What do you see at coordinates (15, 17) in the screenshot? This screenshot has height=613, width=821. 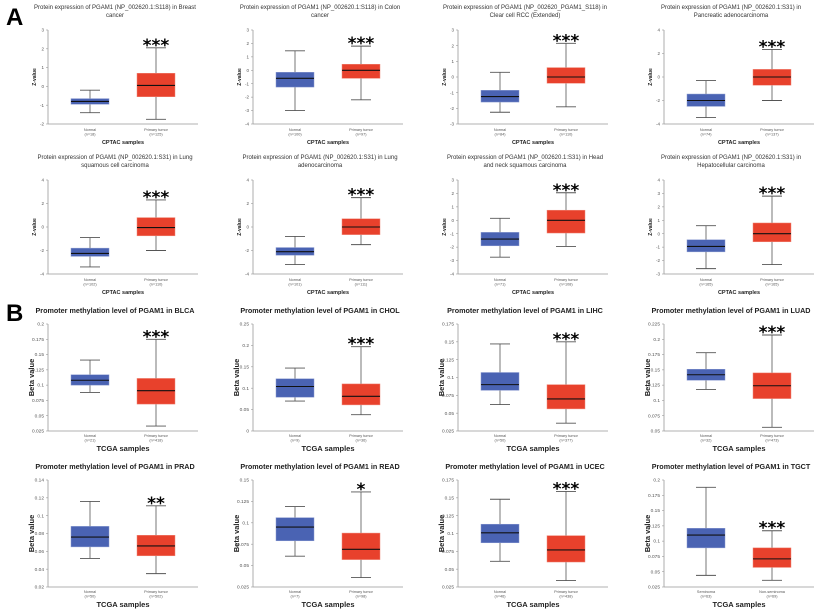 I see `panel-a-letter: A` at bounding box center [15, 17].